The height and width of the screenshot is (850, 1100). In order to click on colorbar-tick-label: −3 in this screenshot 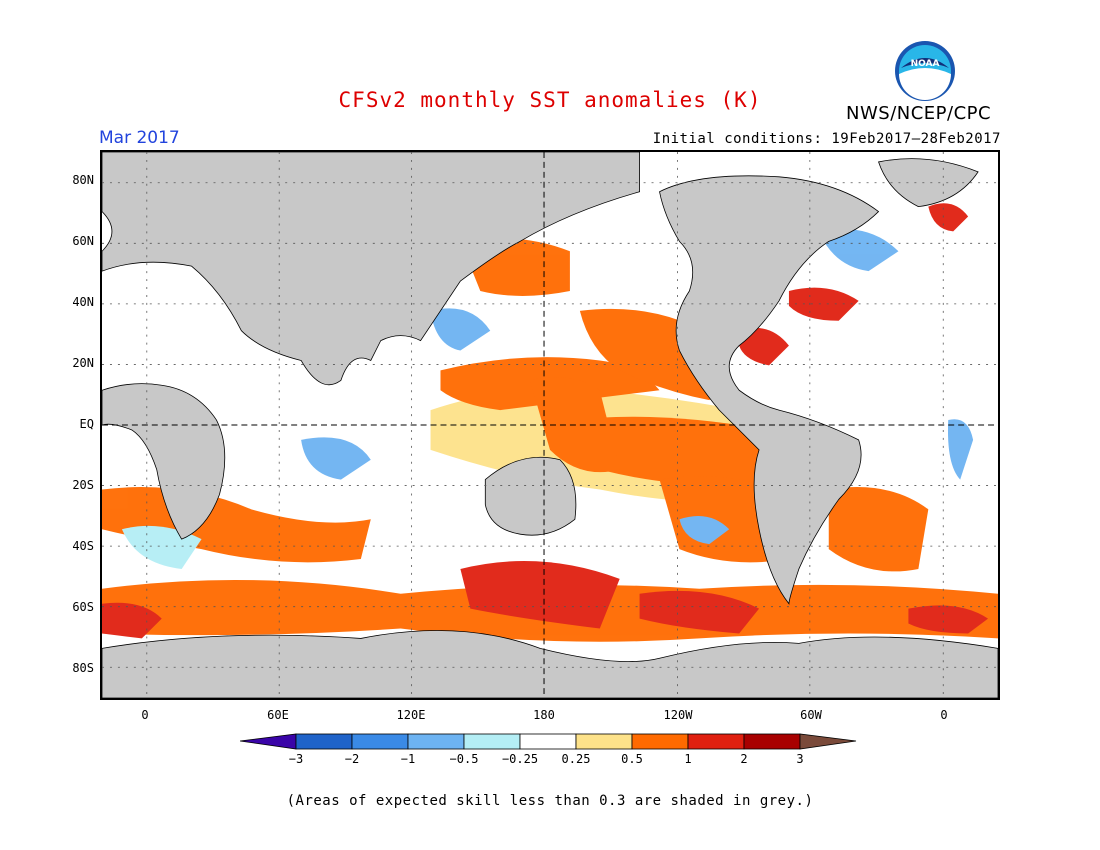, I will do `click(296, 759)`.